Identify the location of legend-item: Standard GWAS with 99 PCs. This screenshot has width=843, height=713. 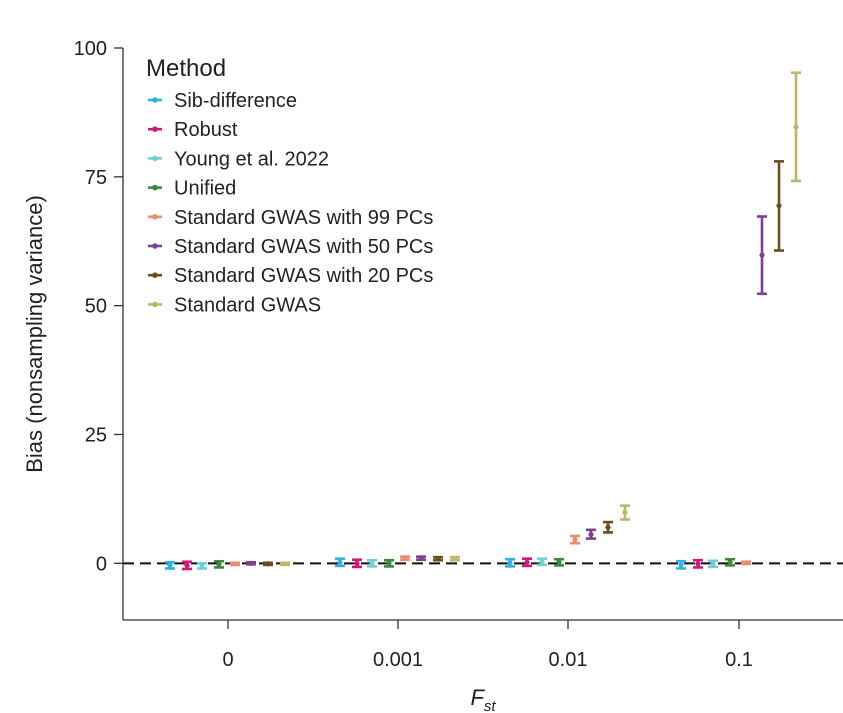
(290, 218).